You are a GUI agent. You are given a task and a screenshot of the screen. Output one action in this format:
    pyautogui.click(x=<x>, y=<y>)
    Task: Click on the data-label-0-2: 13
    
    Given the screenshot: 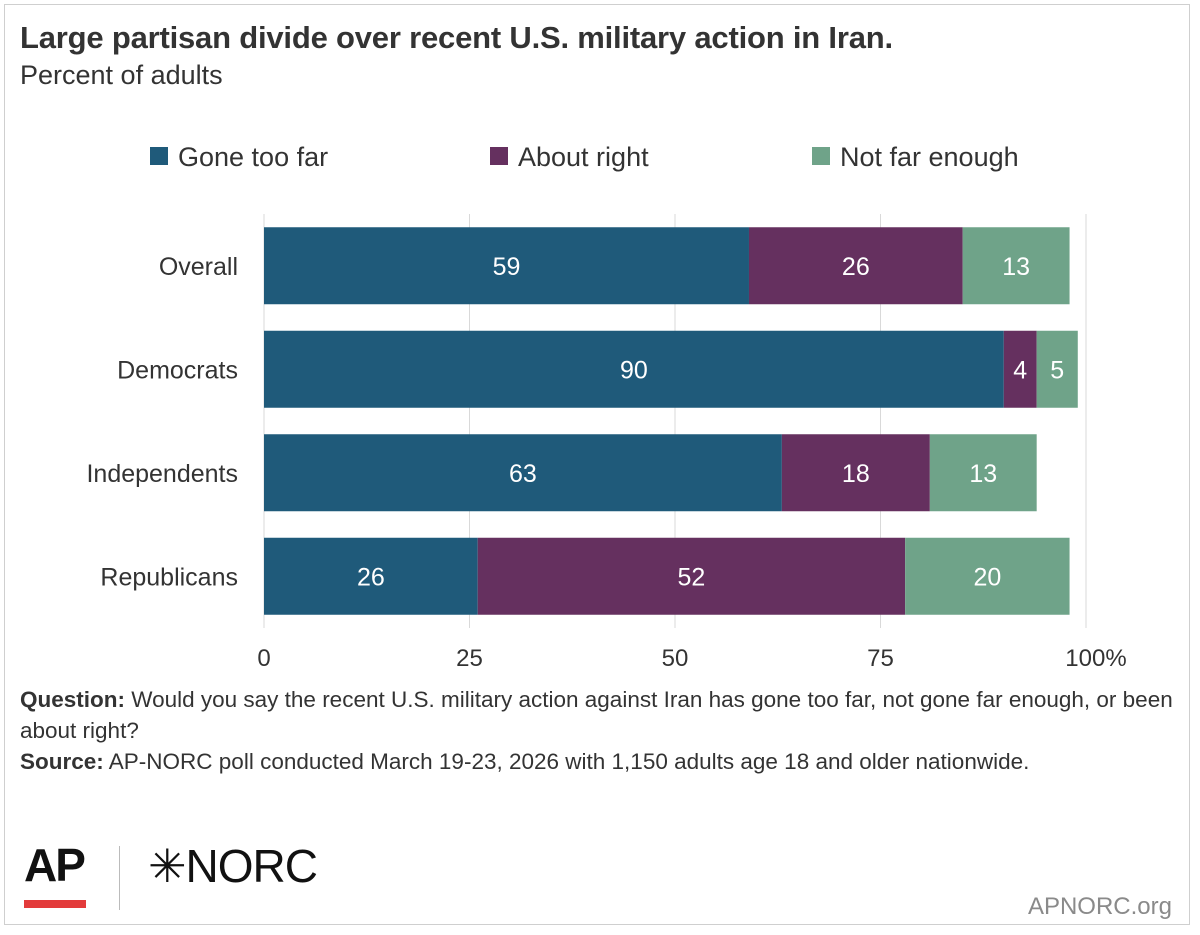 What is the action you would take?
    pyautogui.click(x=1016, y=267)
    